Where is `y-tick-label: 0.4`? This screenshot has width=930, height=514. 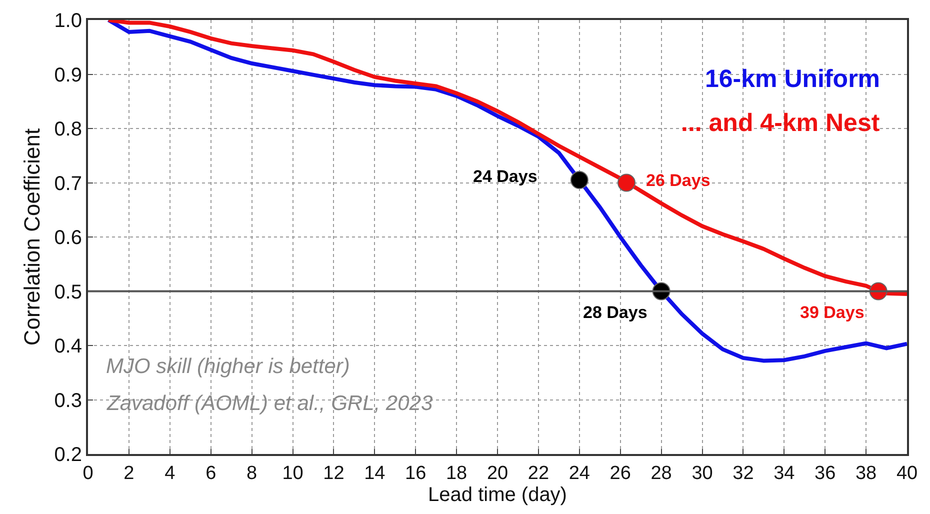
y-tick-label: 0.4 is located at coordinates (68, 347).